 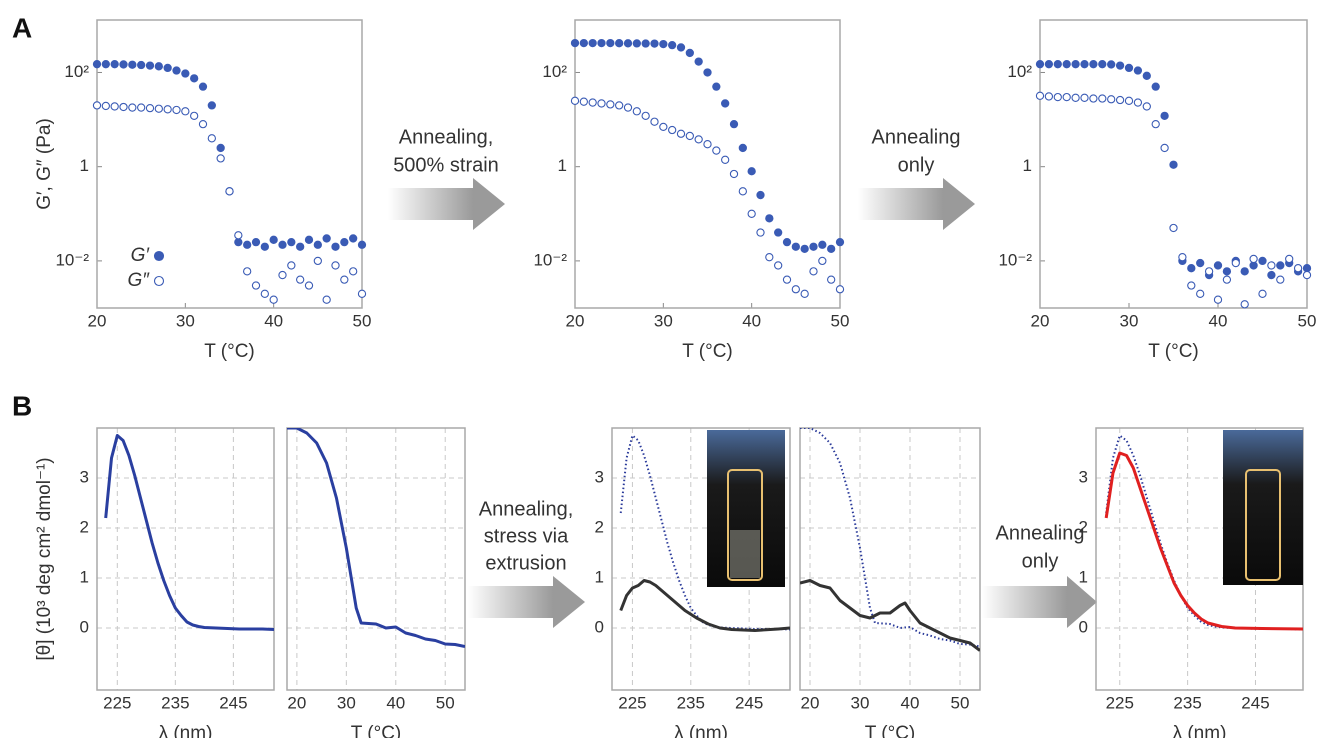 What do you see at coordinates (1040, 561) in the screenshot?
I see `arrow-label: only` at bounding box center [1040, 561].